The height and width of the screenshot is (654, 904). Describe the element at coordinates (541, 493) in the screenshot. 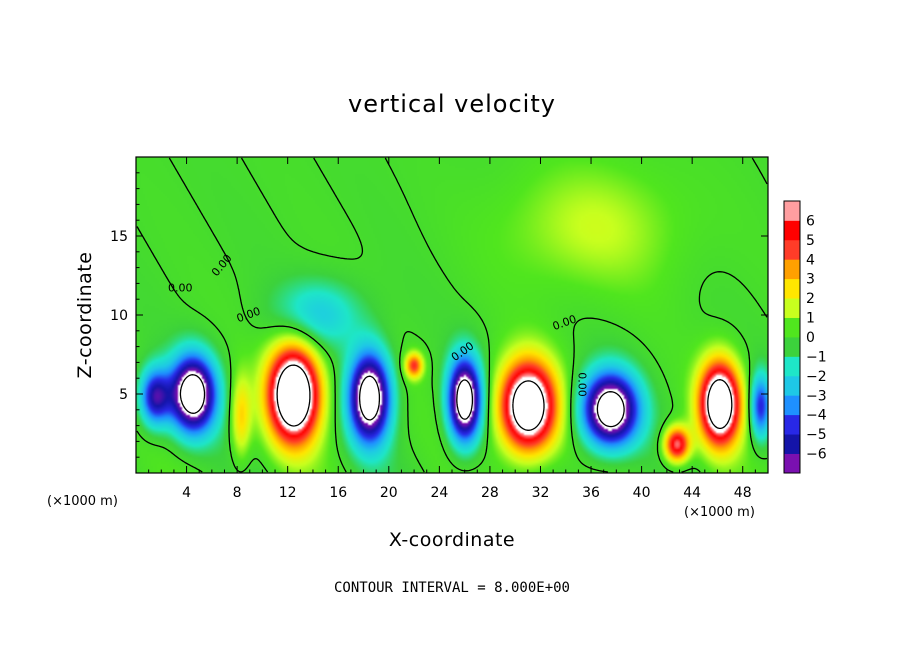

I see `x-tick-label: 32` at that location.